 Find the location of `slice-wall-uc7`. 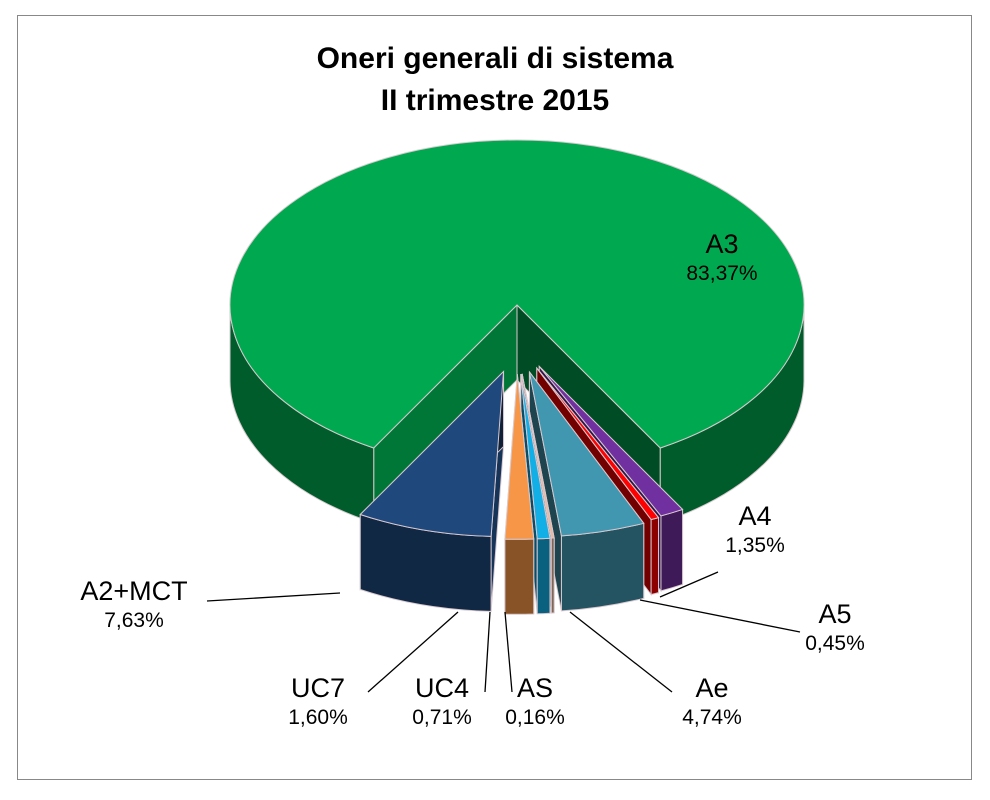

slice-wall-uc7 is located at coordinates (519, 576).